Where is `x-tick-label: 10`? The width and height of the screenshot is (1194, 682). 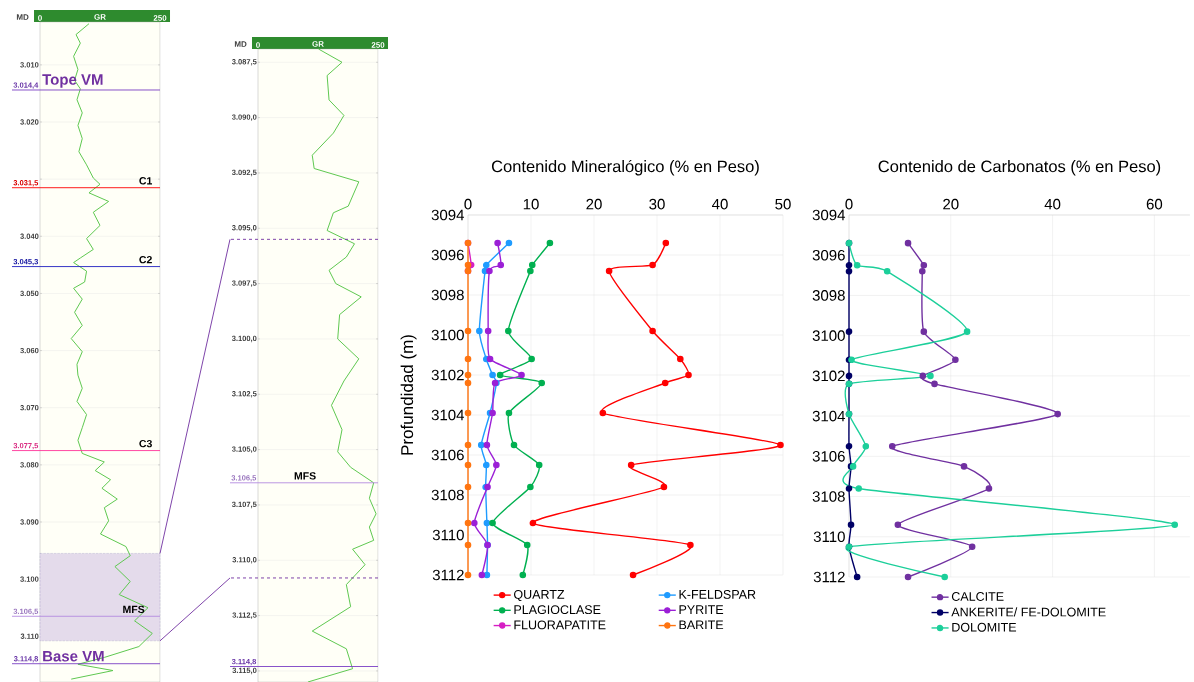 x-tick-label: 10 is located at coordinates (531, 204).